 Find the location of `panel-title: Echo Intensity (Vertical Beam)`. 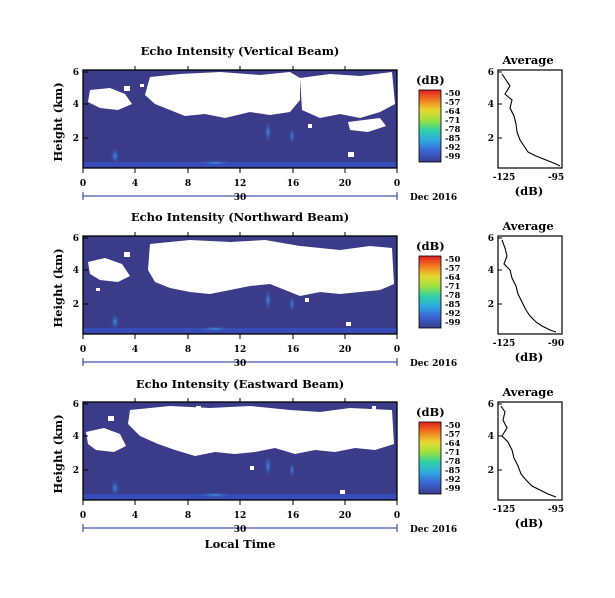

panel-title: Echo Intensity (Vertical Beam) is located at coordinates (240, 51).